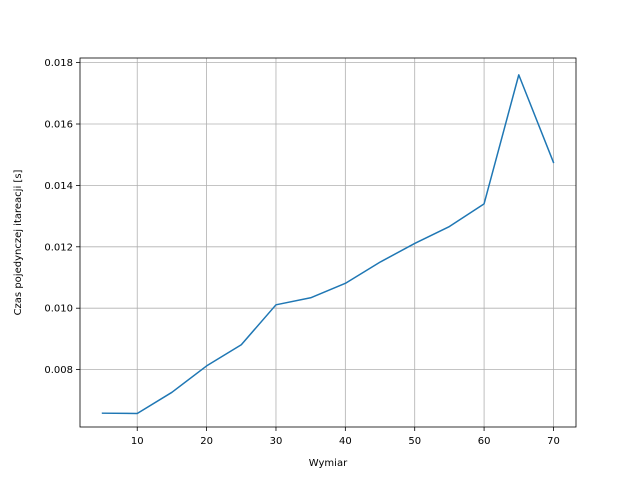 Image resolution: width=640 pixels, height=480 pixels. What do you see at coordinates (18, 242) in the screenshot?
I see `y-axis-label: Czas pojedynczej itareacji [s]` at bounding box center [18, 242].